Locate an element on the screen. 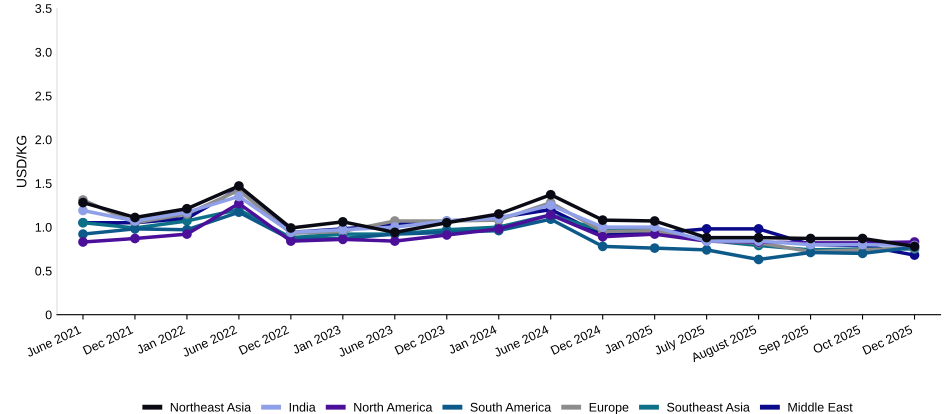 The width and height of the screenshot is (950, 414). y-tick-label: 1.5 is located at coordinates (44, 183).